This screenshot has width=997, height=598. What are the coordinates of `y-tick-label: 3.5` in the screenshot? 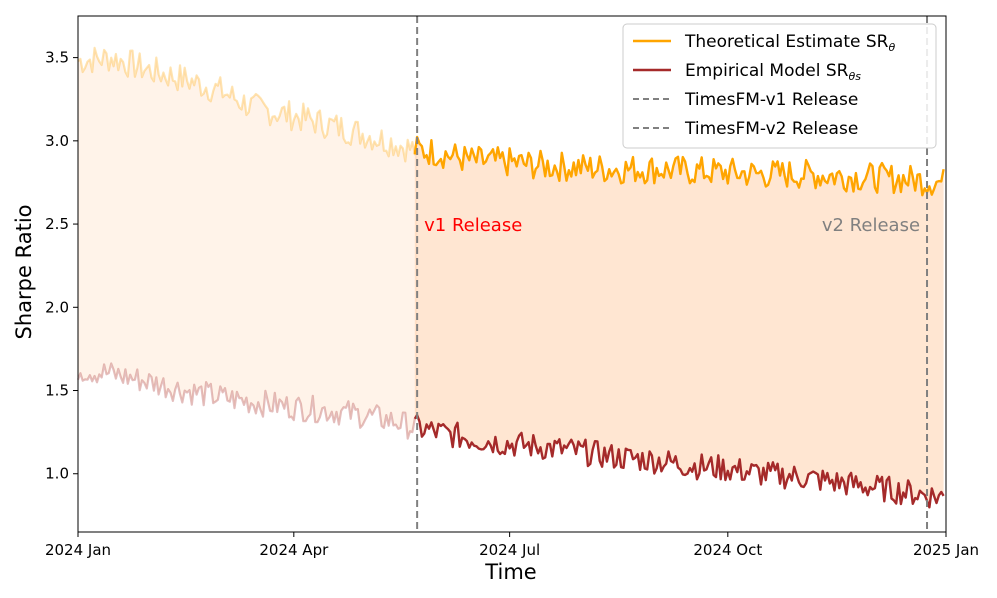 It's located at (57, 58).